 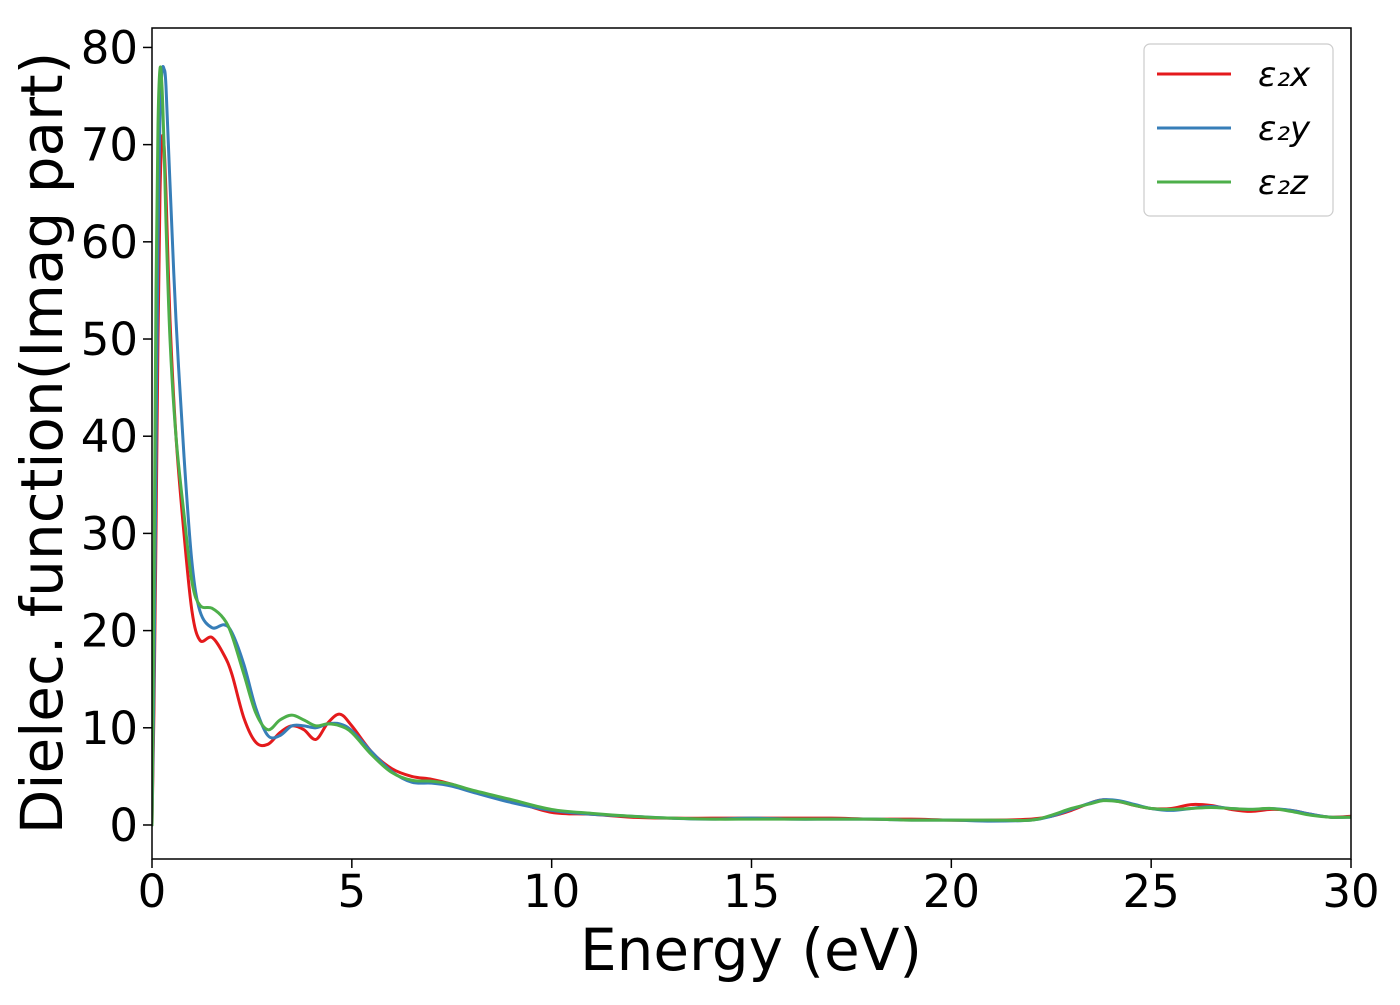 What do you see at coordinates (1350, 891) in the screenshot?
I see `x-tick-label: 30` at bounding box center [1350, 891].